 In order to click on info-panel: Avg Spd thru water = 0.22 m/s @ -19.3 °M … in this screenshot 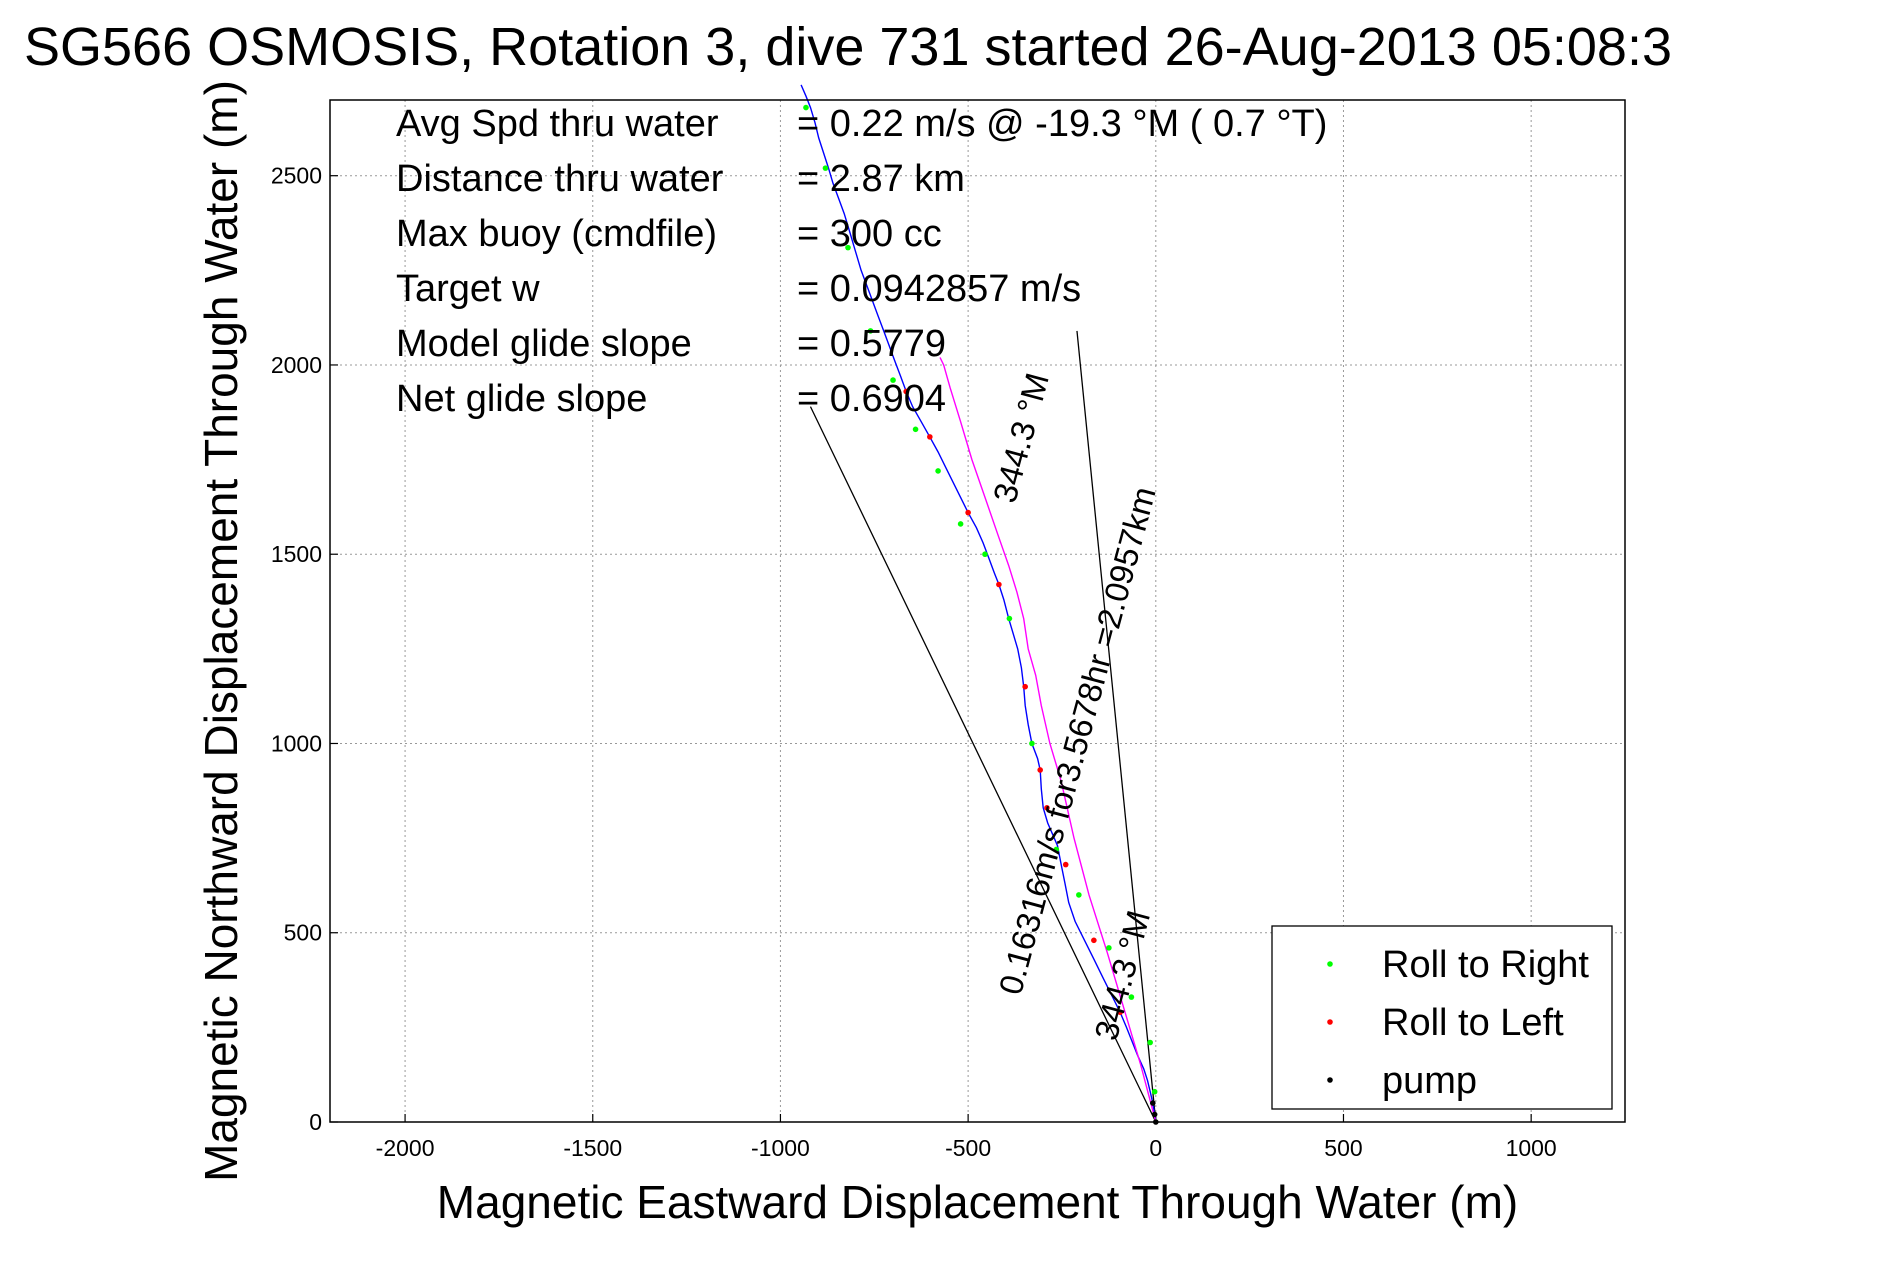, I will do `click(861, 261)`.